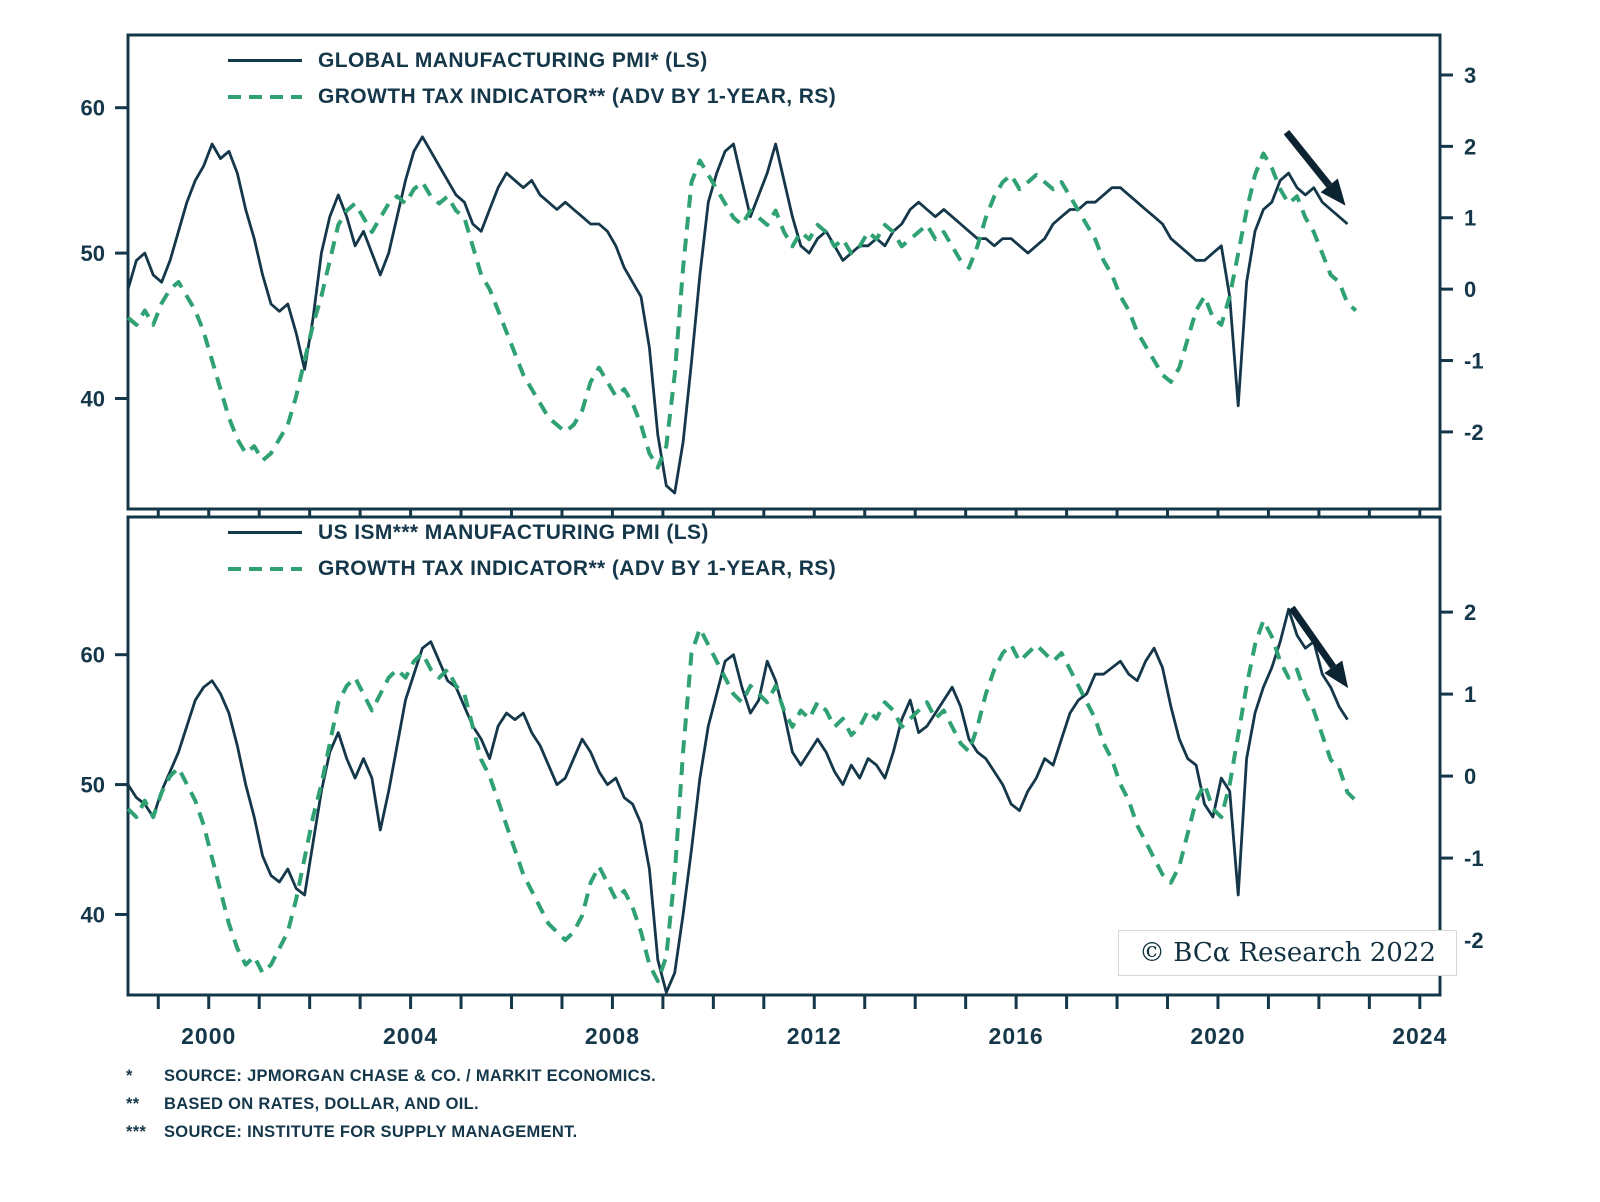  I want to click on footnote-marker: **, so click(133, 1104).